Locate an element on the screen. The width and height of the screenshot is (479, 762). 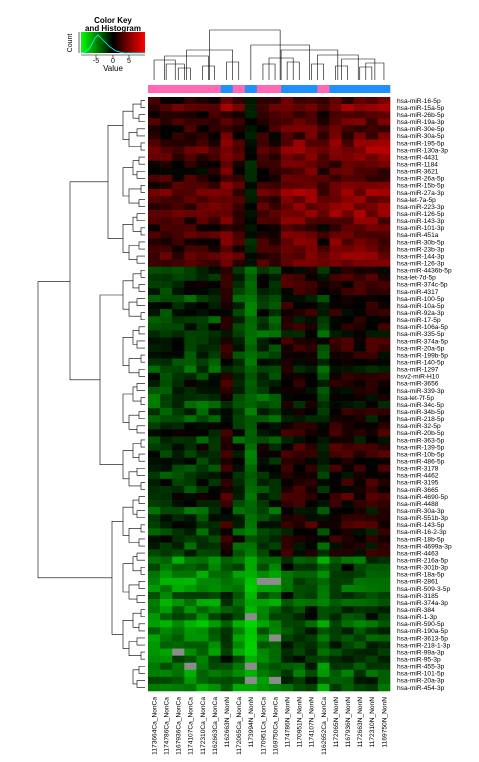
column-label-1172065ca-nonca: 1172065Ca_NonCa is located at coordinates (239, 726).